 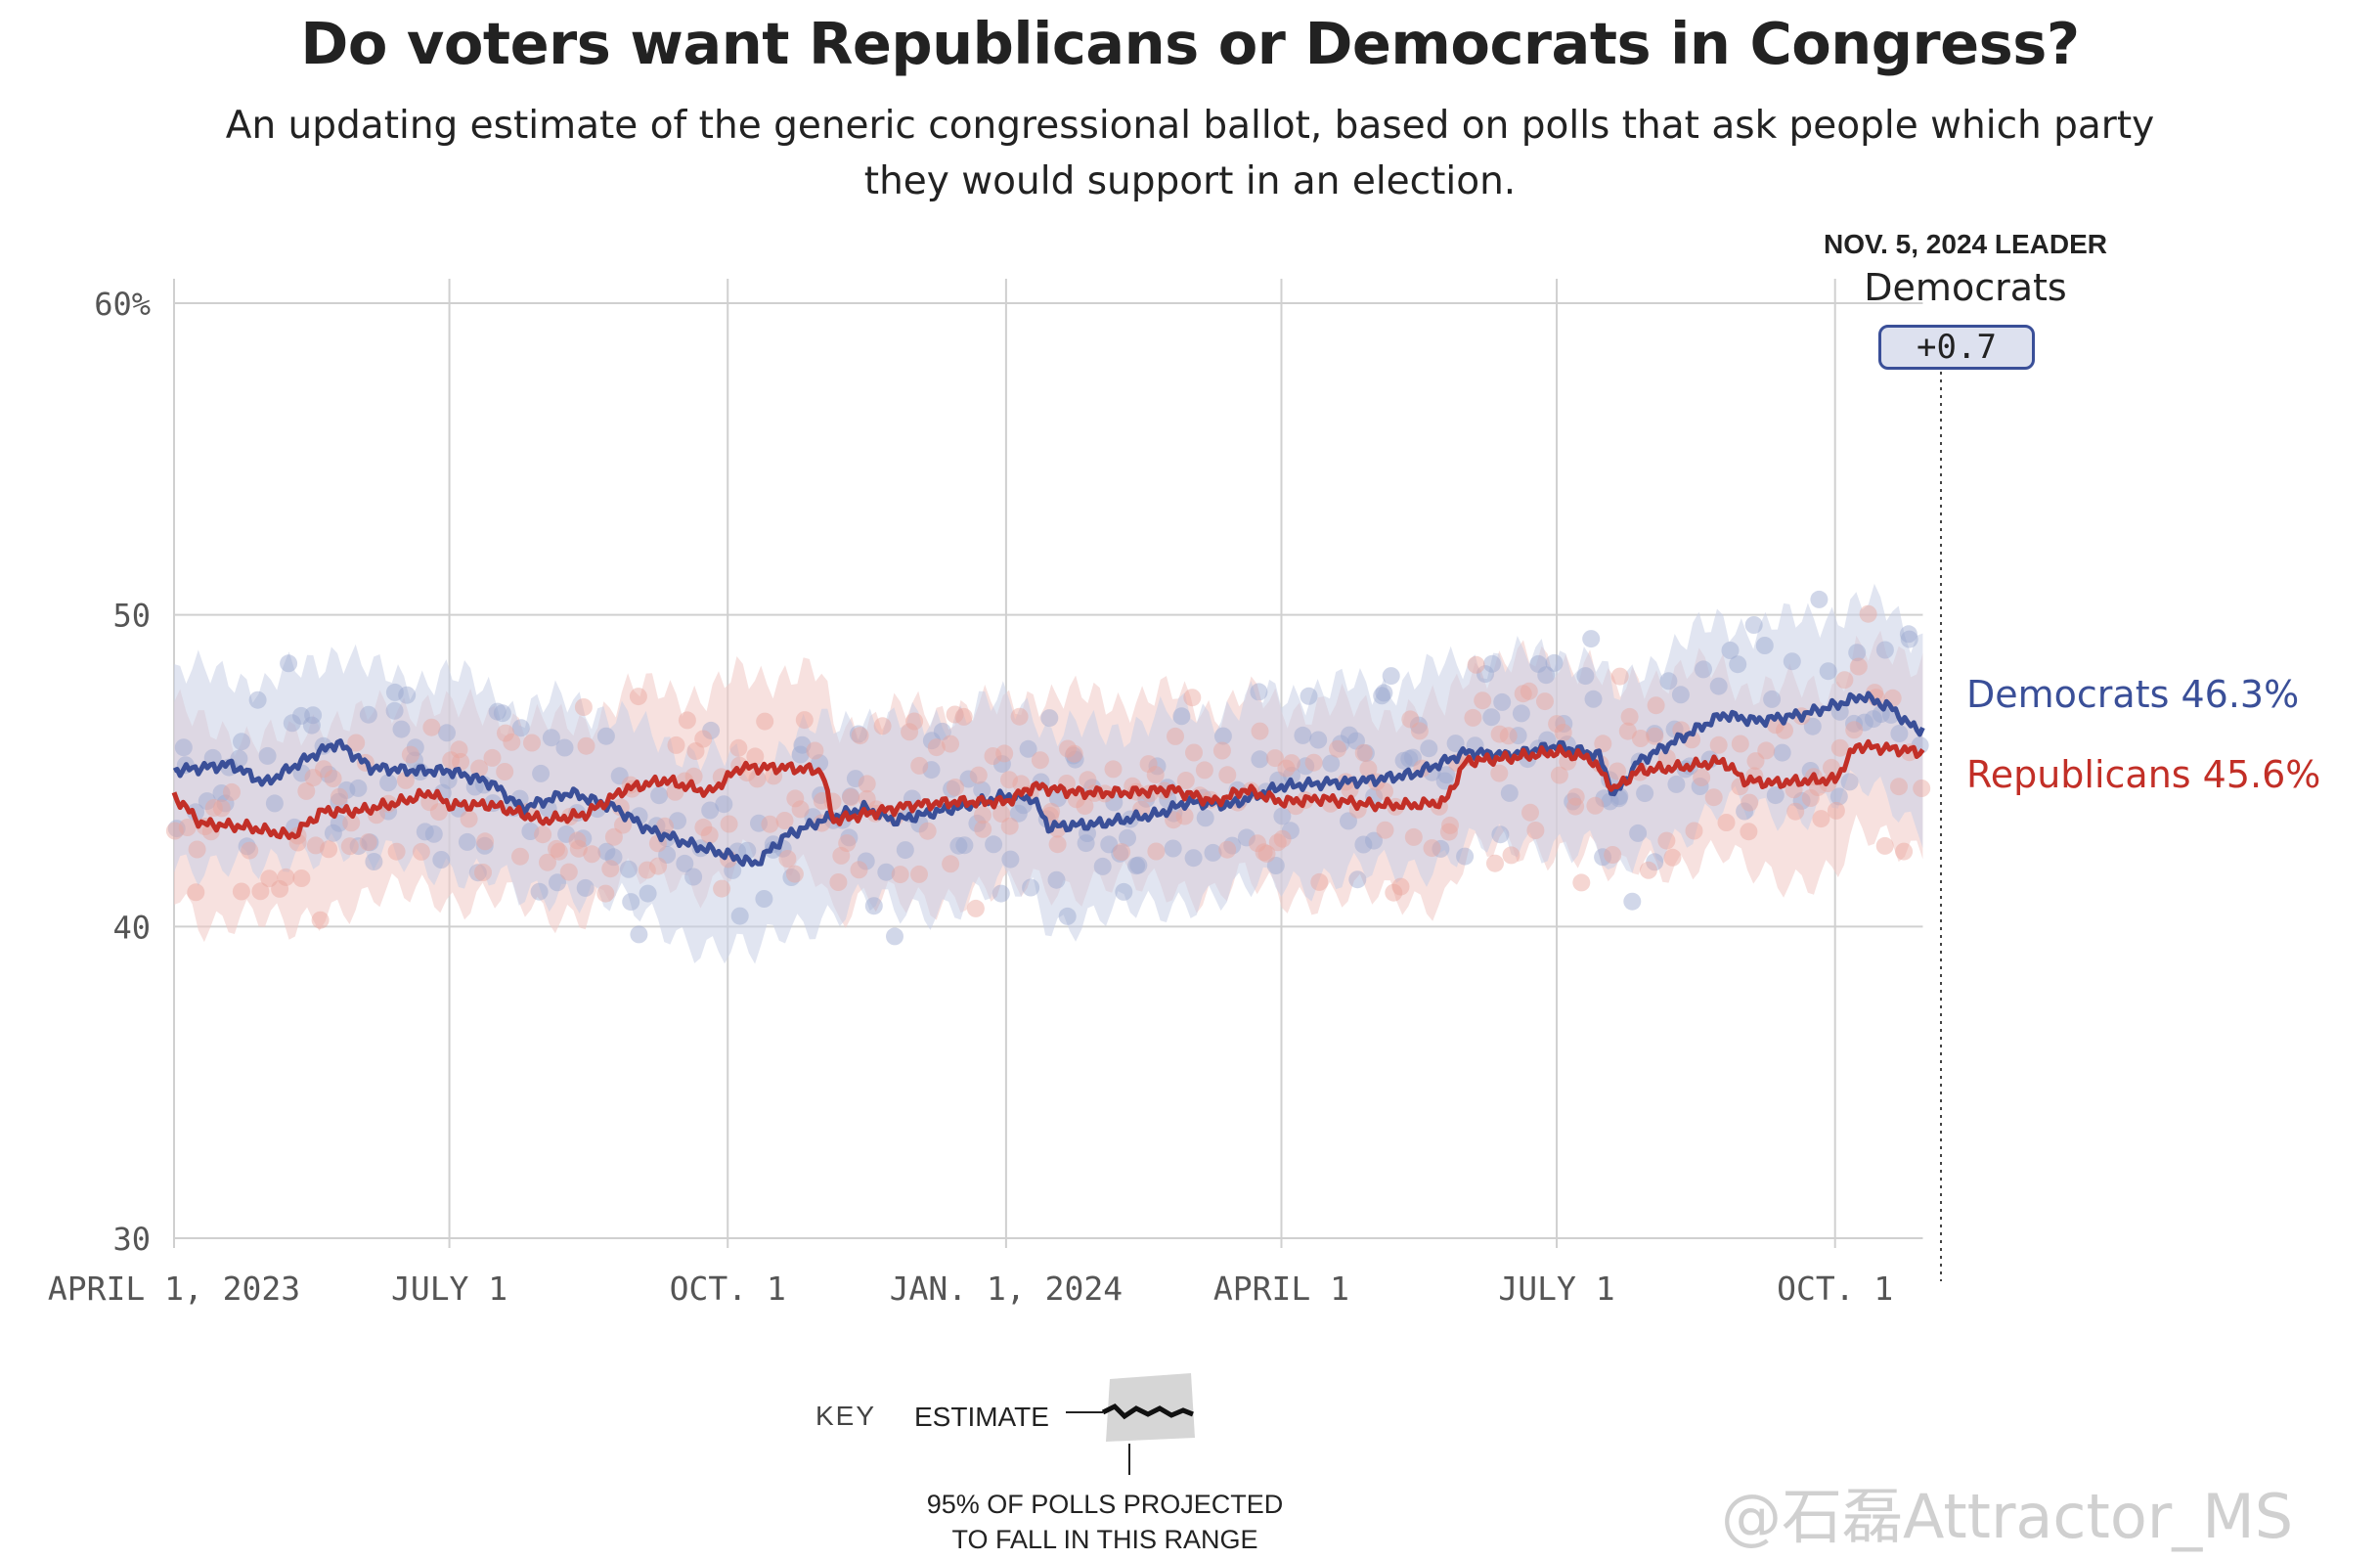 I want to click on leader-label: NOV. 5, 2024 LEADER, so click(x=1965, y=244).